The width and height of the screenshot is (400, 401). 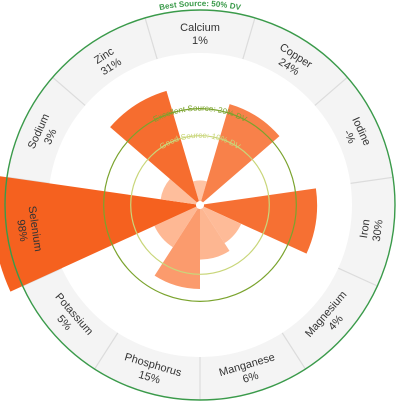 What do you see at coordinates (349, 136) in the screenshot?
I see `value-label-iodine: -%` at bounding box center [349, 136].